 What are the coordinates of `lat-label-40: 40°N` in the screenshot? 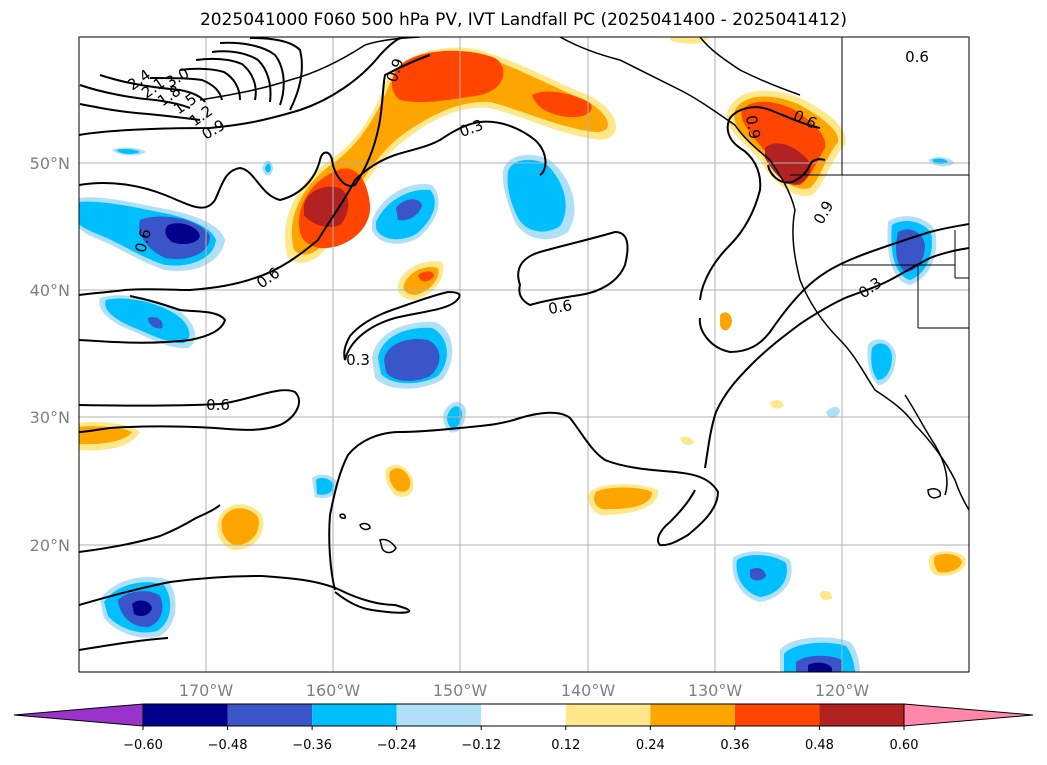 It's located at (50, 290).